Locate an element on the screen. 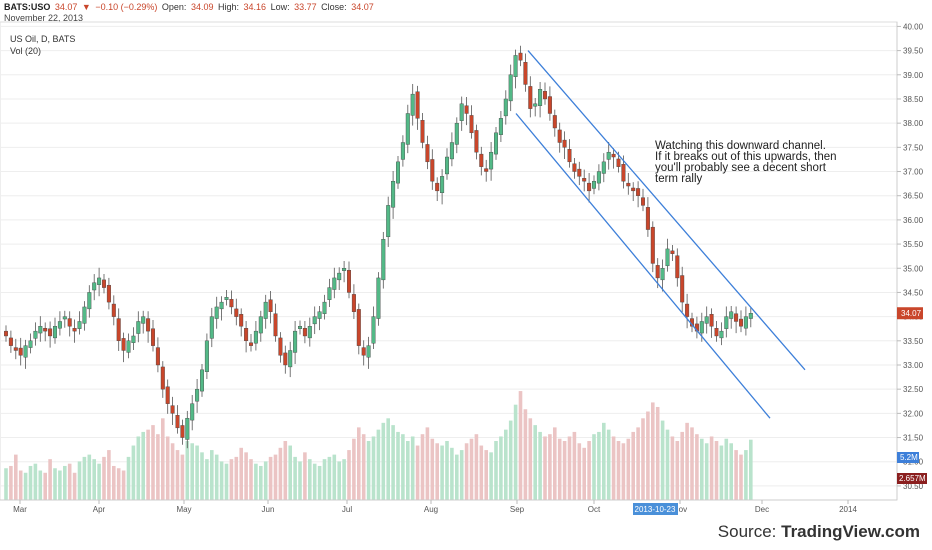 This screenshot has height=550, width=932. source-credit: Source: TradingView.com is located at coordinates (819, 532).